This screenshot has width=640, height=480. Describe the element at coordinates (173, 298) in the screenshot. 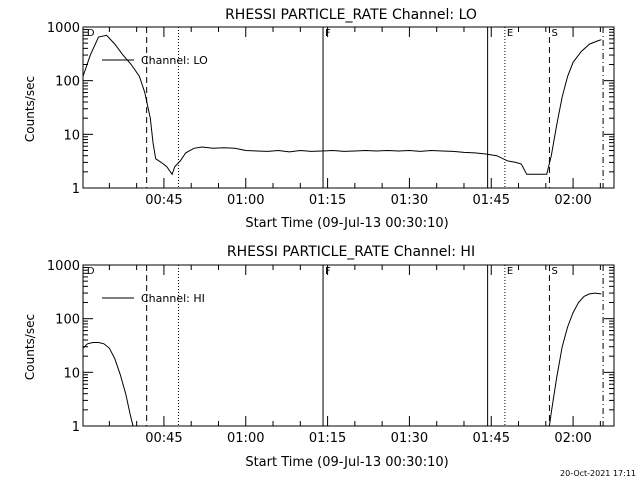

I see `legend-label: Channel: HI` at that location.